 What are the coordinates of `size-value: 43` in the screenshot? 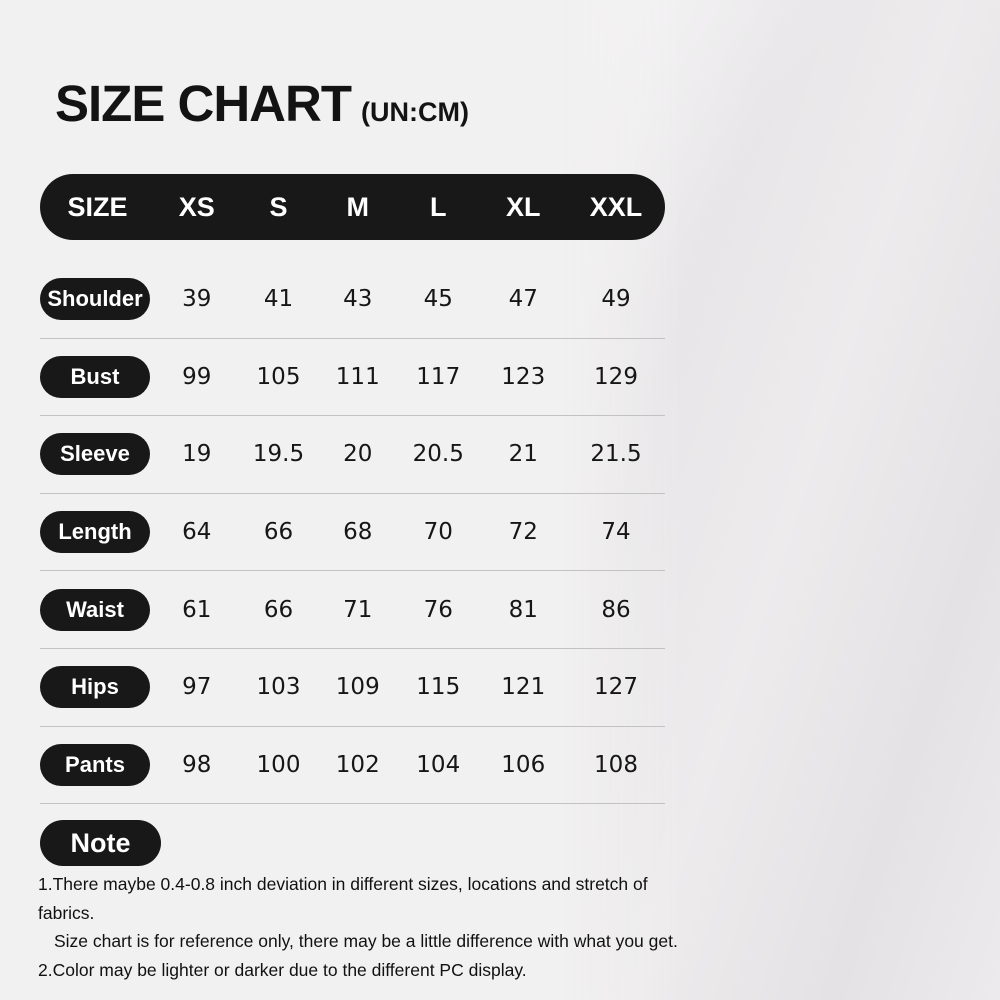 It's located at (358, 299).